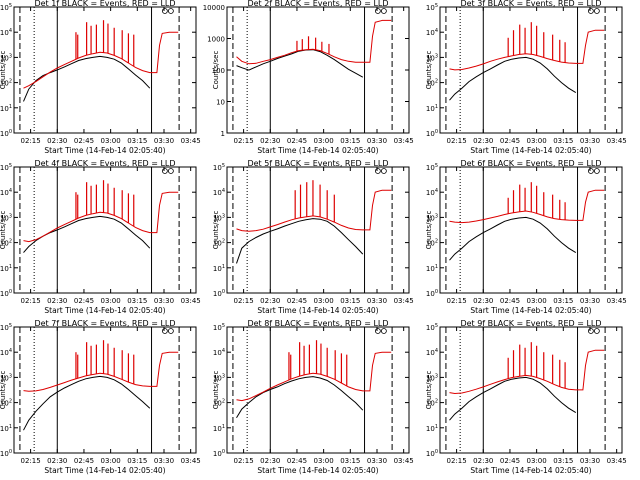 The height and width of the screenshot is (480, 640). I want to click on panel-title: Det 8f BLACK = Events, RED = LLD, so click(317, 323).